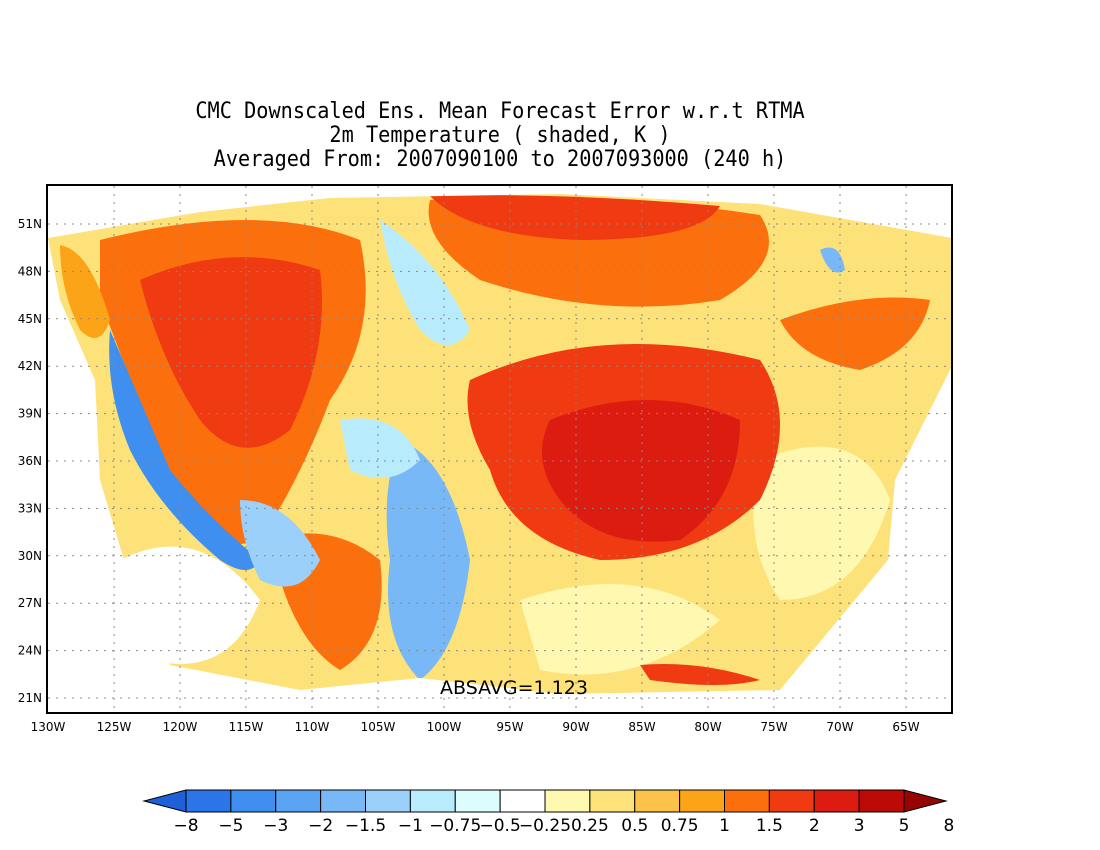 The image size is (1100, 850). What do you see at coordinates (30, 556) in the screenshot?
I see `lat-label-30N: 30N` at bounding box center [30, 556].